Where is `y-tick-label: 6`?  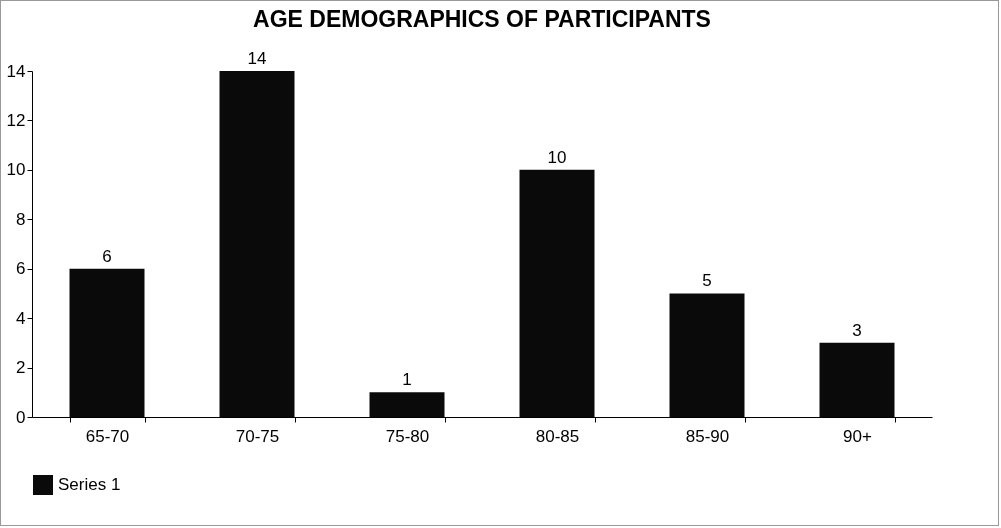
y-tick-label: 6 is located at coordinates (21, 269).